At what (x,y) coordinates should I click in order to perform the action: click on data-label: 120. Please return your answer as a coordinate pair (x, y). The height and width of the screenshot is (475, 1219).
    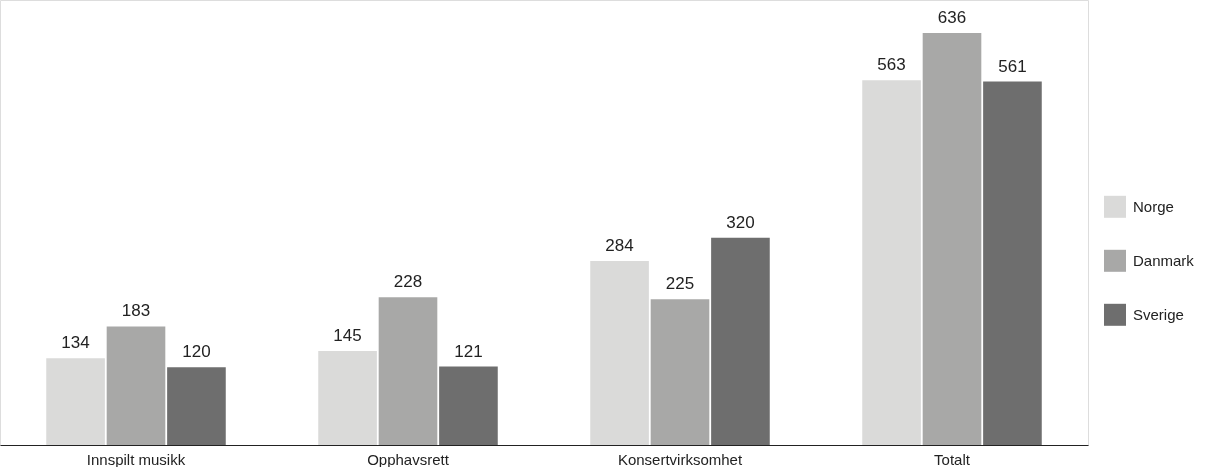
    Looking at the image, I should click on (196, 352).